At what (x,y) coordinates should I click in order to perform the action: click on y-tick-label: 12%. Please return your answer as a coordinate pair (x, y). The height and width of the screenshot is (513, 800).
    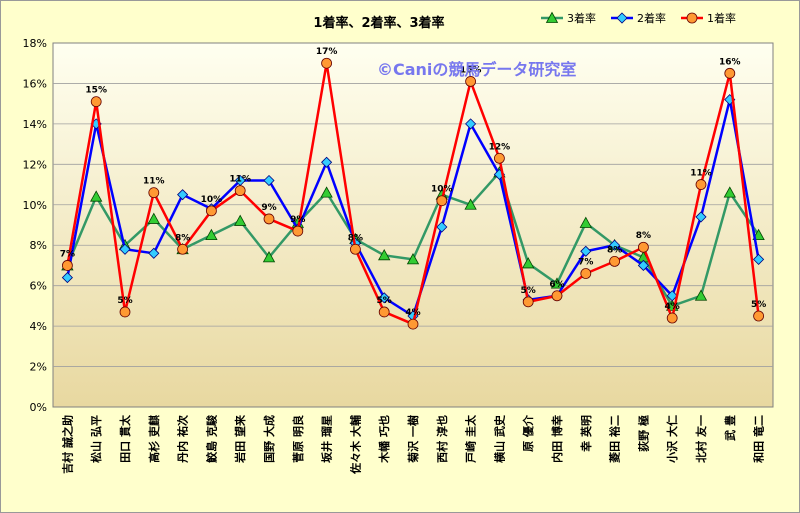
    Looking at the image, I should click on (35, 164).